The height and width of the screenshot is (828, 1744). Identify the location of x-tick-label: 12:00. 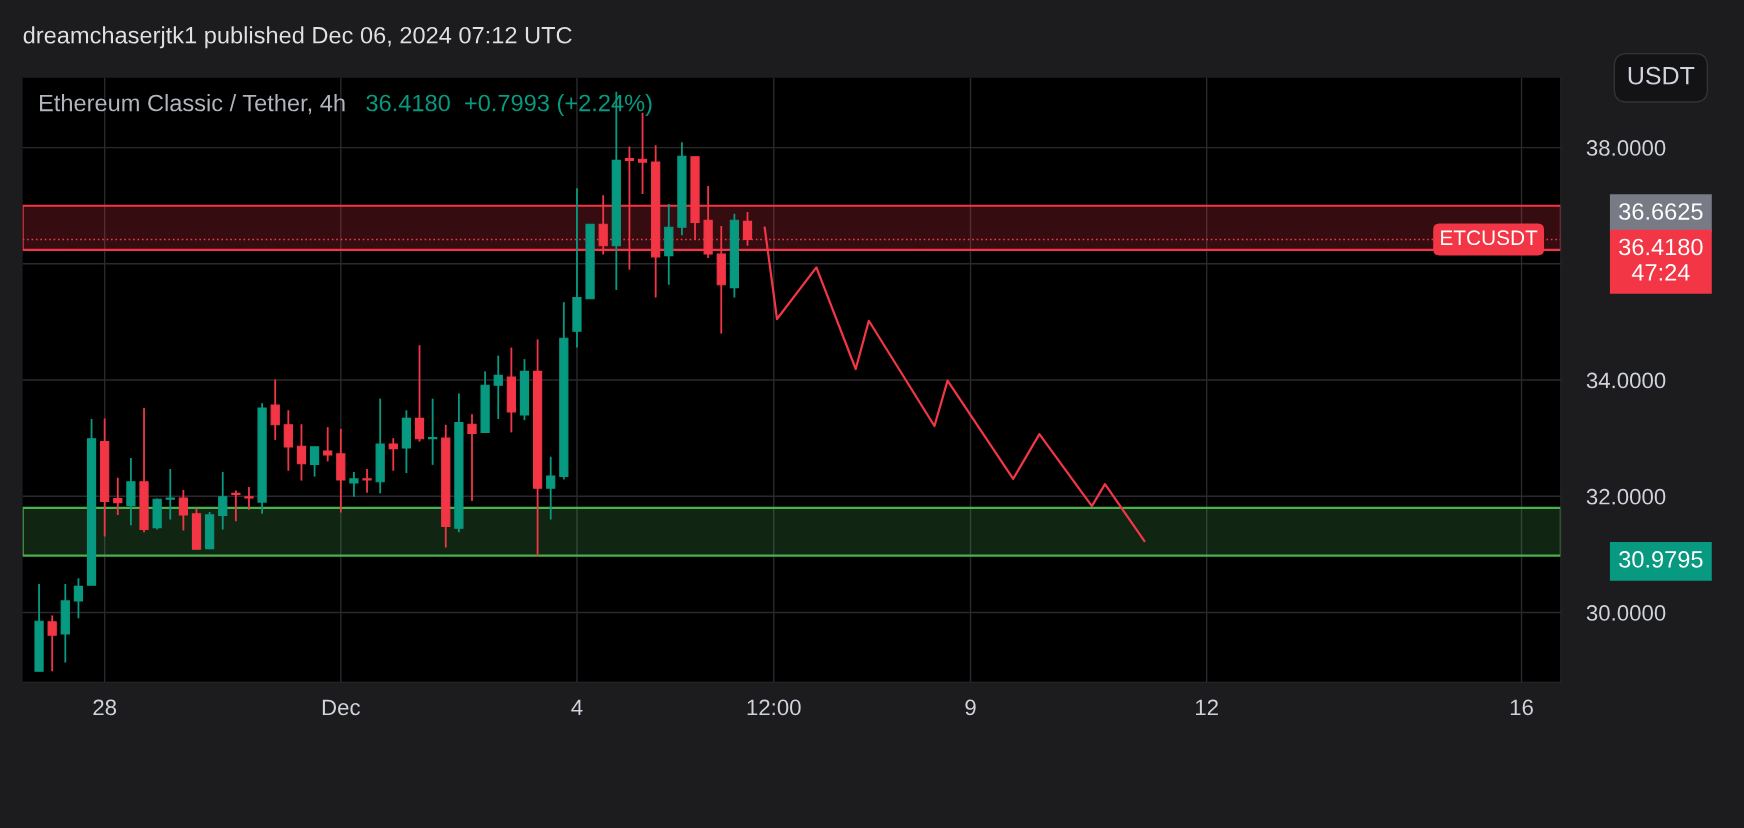
(774, 707).